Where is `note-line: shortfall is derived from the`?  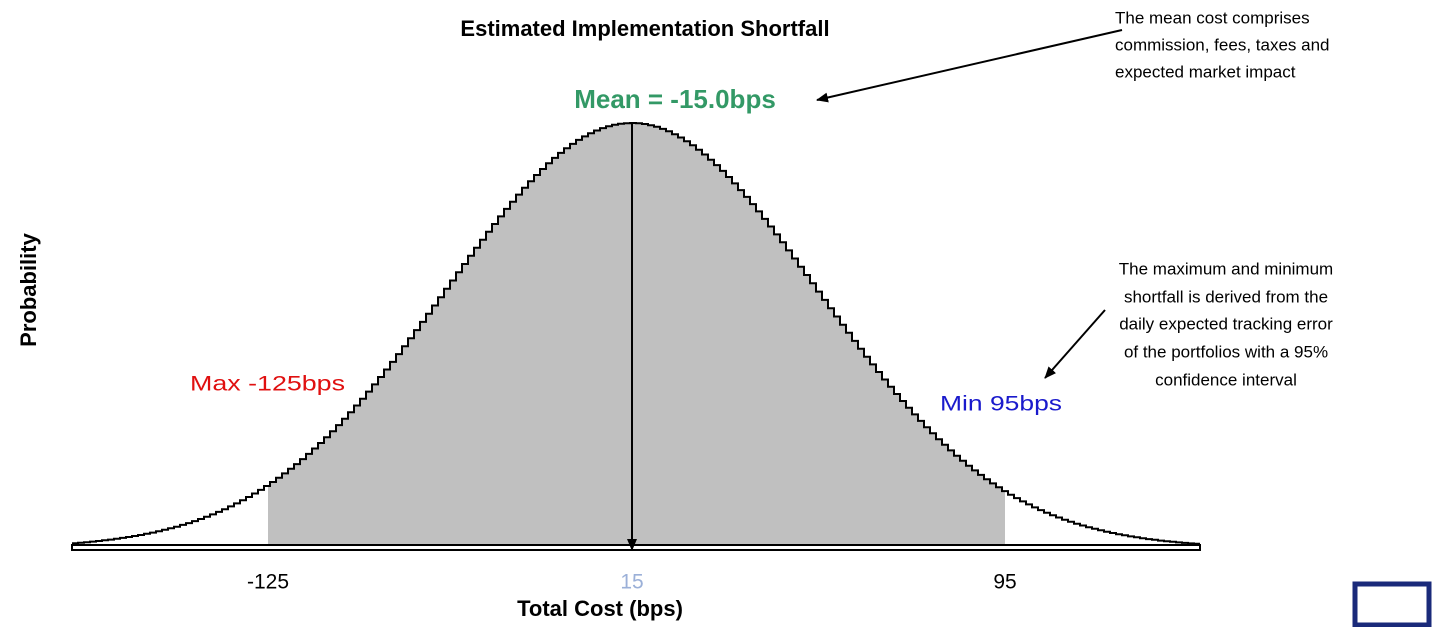 note-line: shortfall is derived from the is located at coordinates (1226, 296).